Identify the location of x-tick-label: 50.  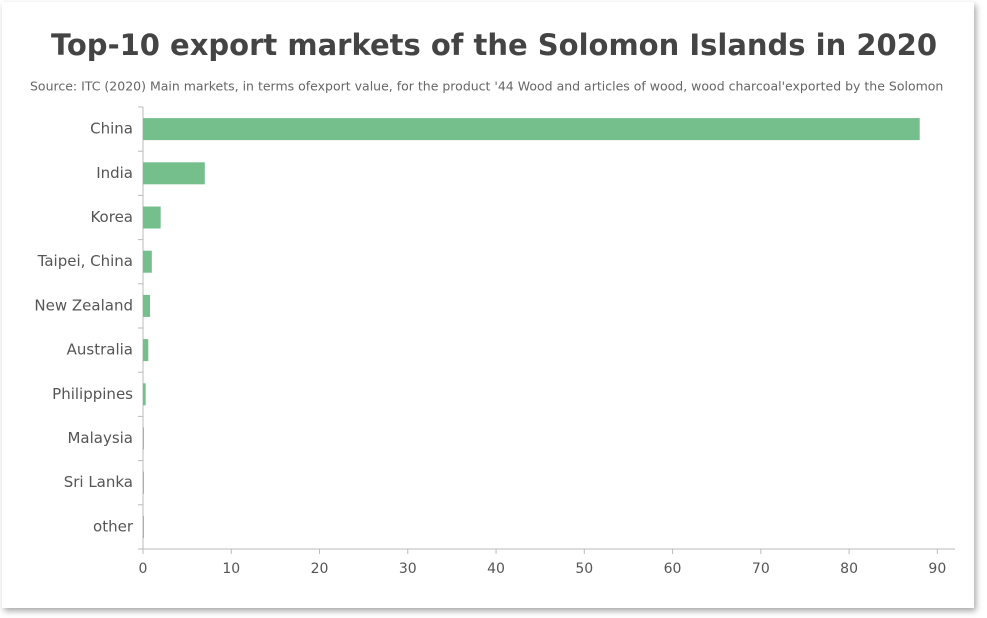
(584, 569).